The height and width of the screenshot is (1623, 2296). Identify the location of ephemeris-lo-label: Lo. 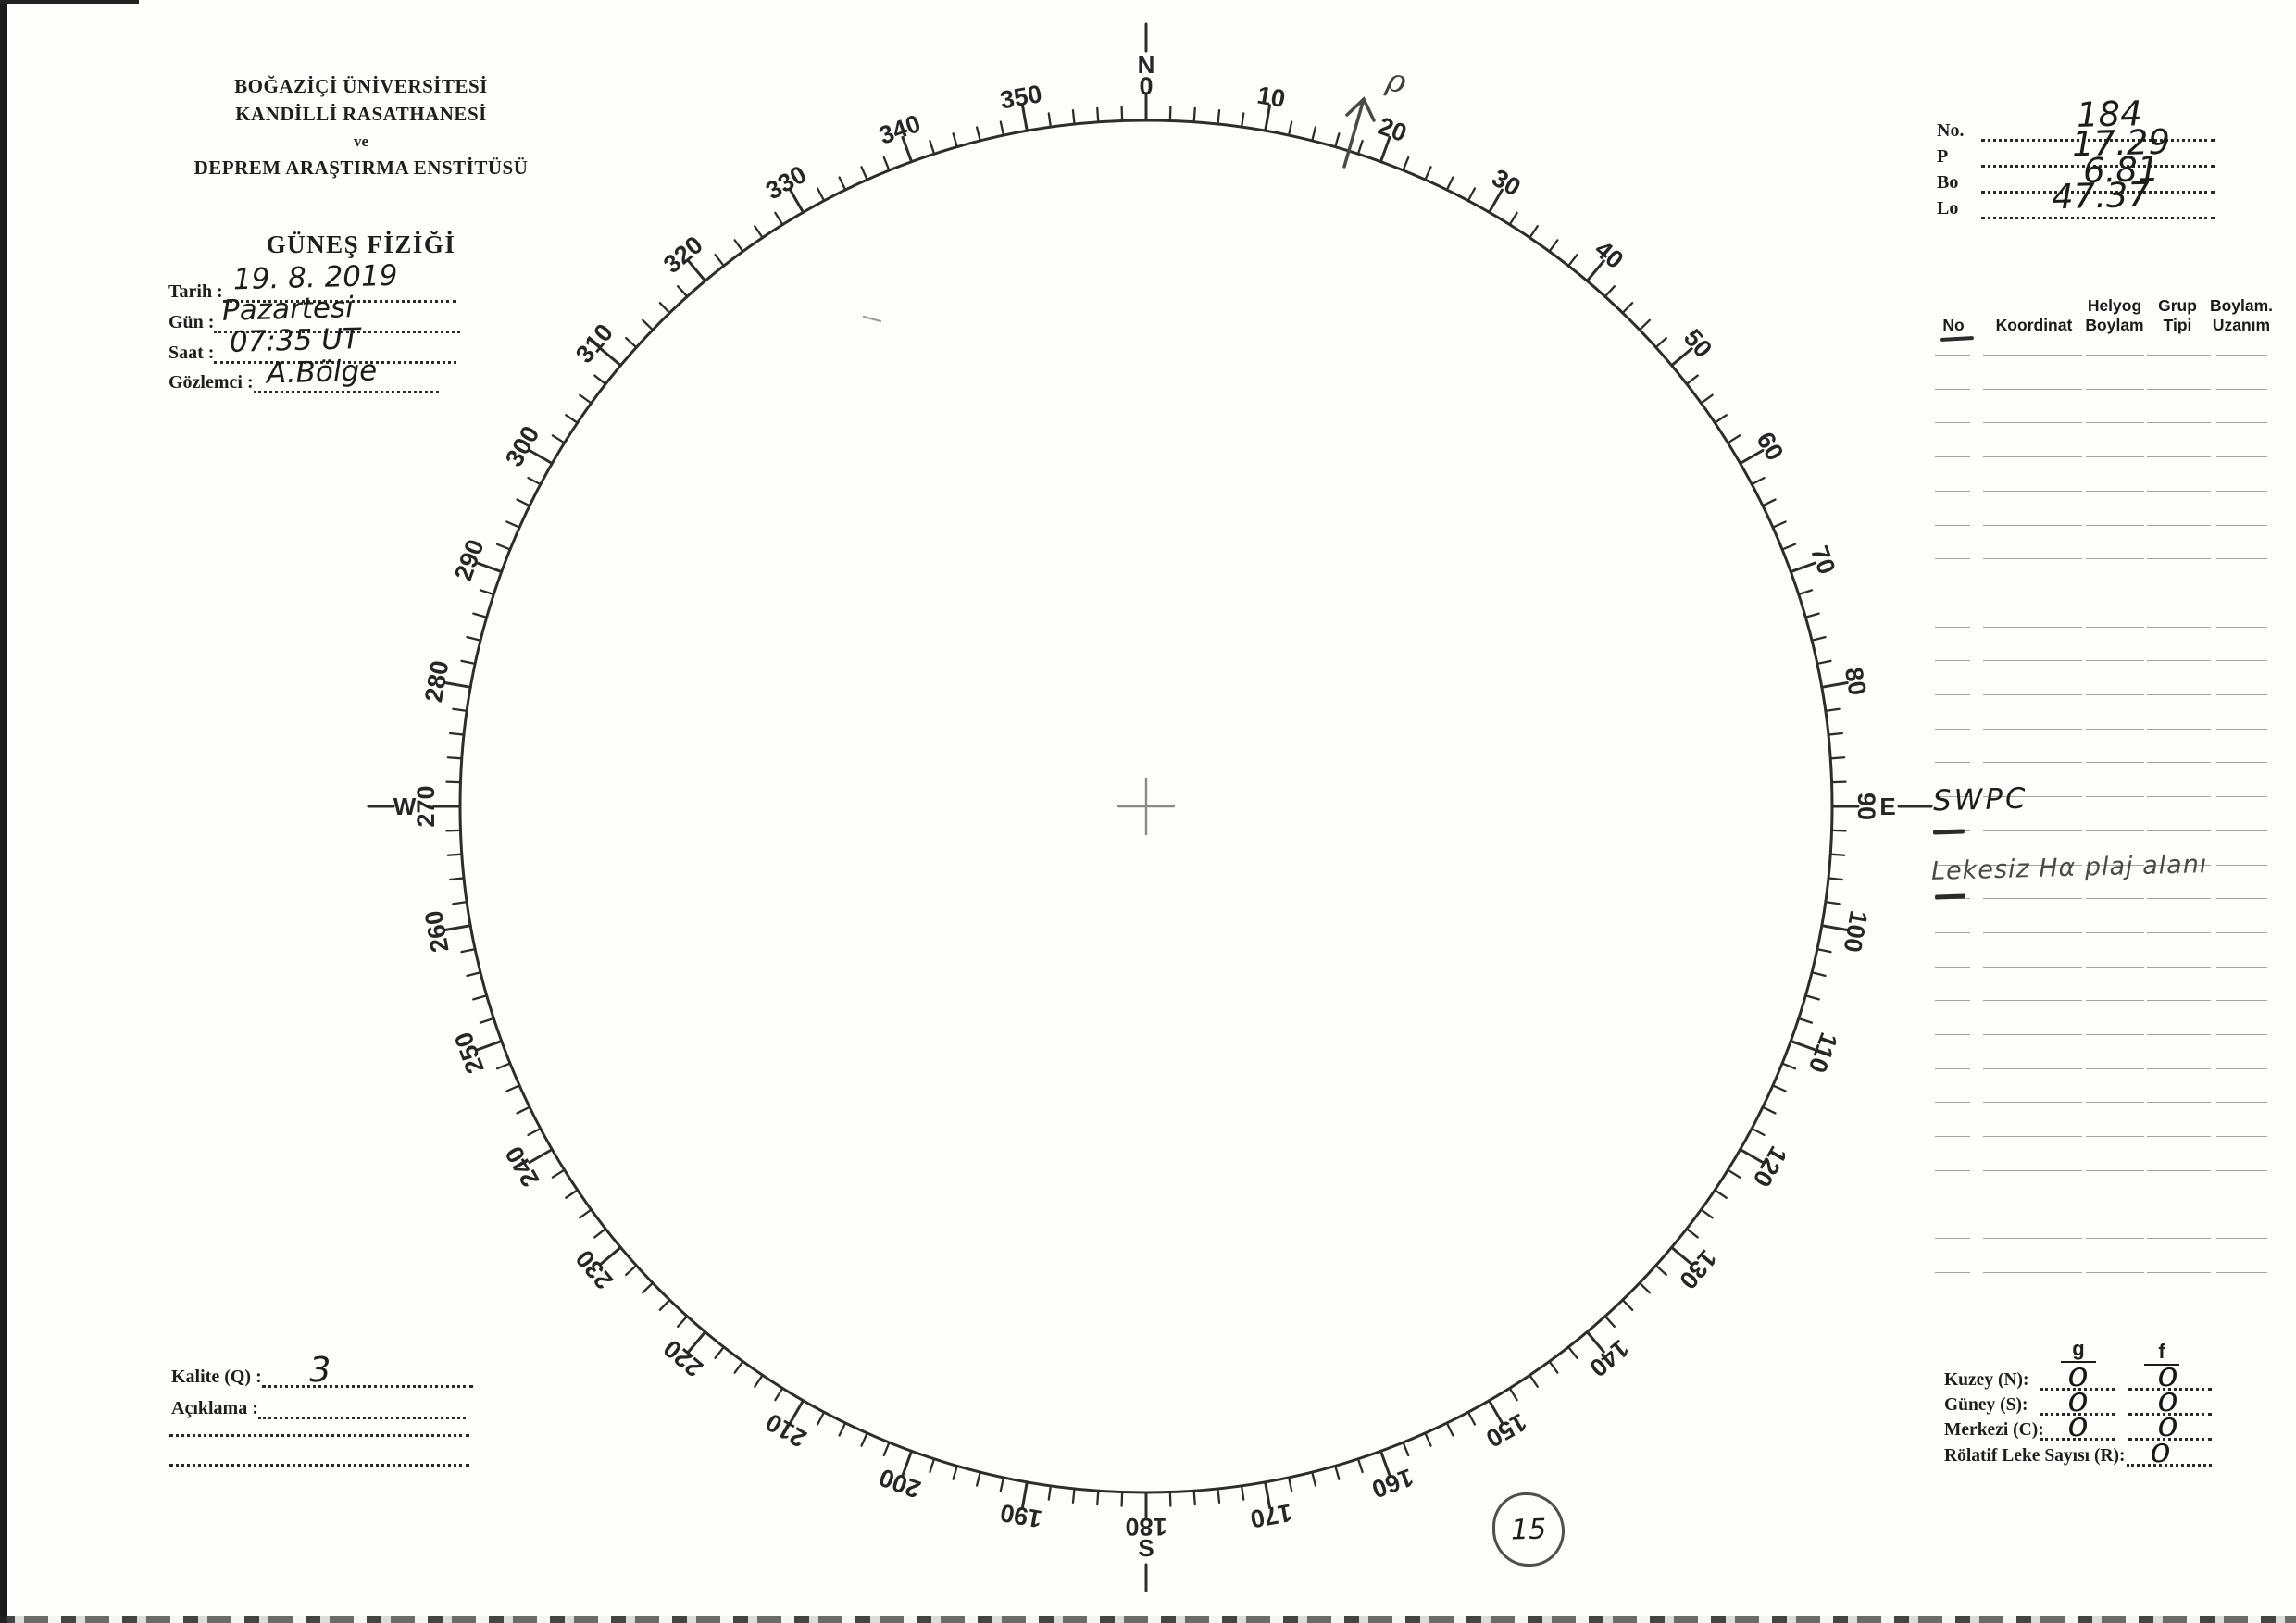
(1948, 208).